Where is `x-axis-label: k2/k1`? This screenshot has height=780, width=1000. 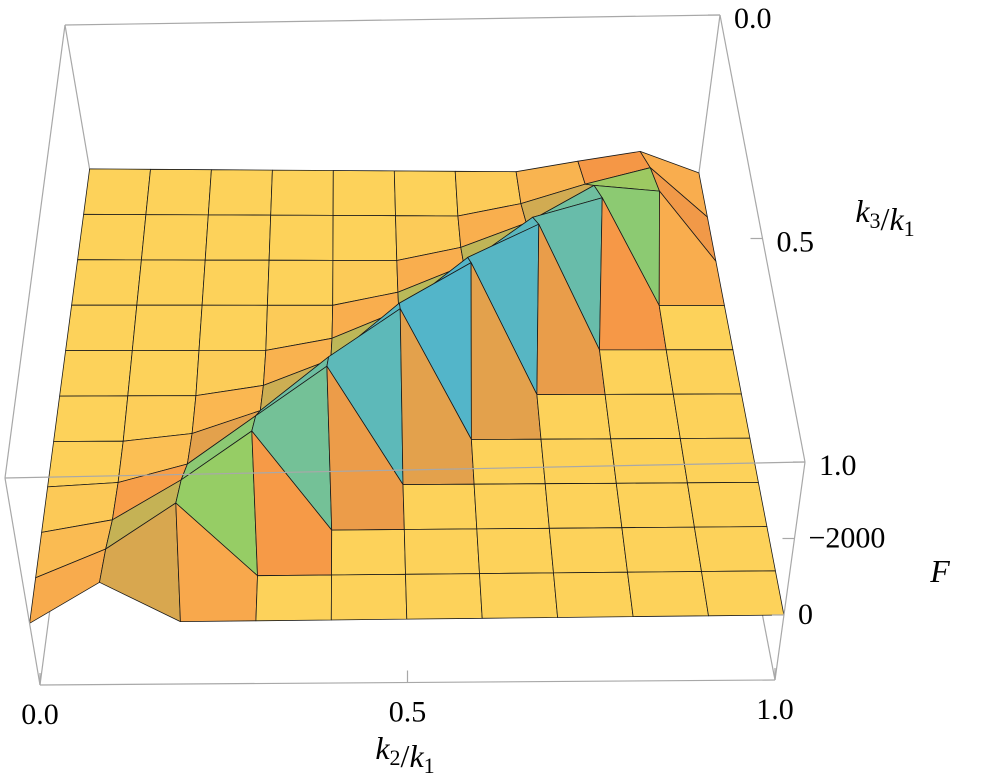
x-axis-label: k2/k1 is located at coordinates (404, 754).